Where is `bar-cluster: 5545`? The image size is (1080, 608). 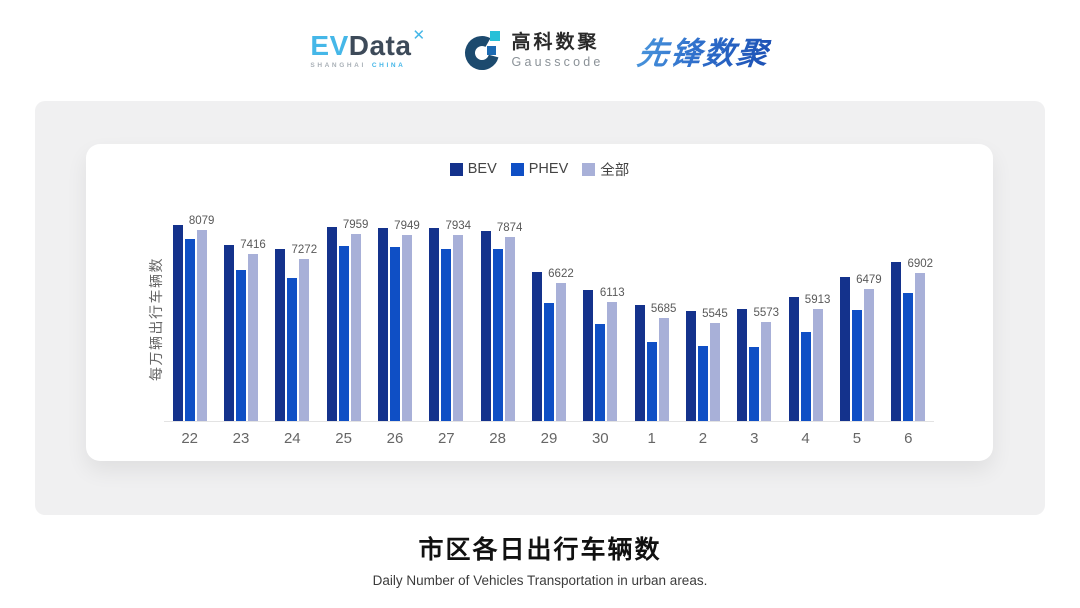 bar-cluster: 5545 is located at coordinates (706, 319).